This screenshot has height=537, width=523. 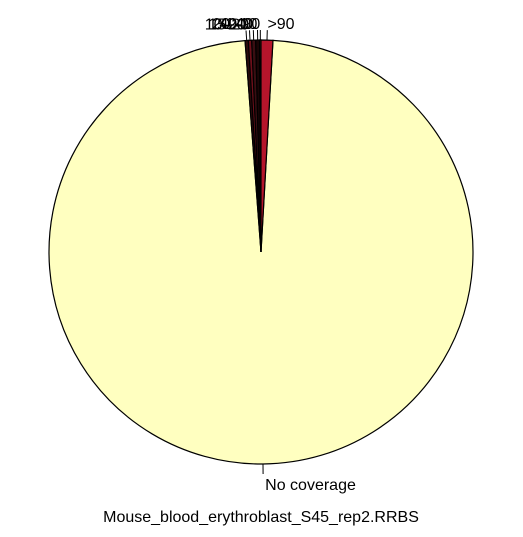 I want to click on pie-slice--90, so click(x=267, y=146).